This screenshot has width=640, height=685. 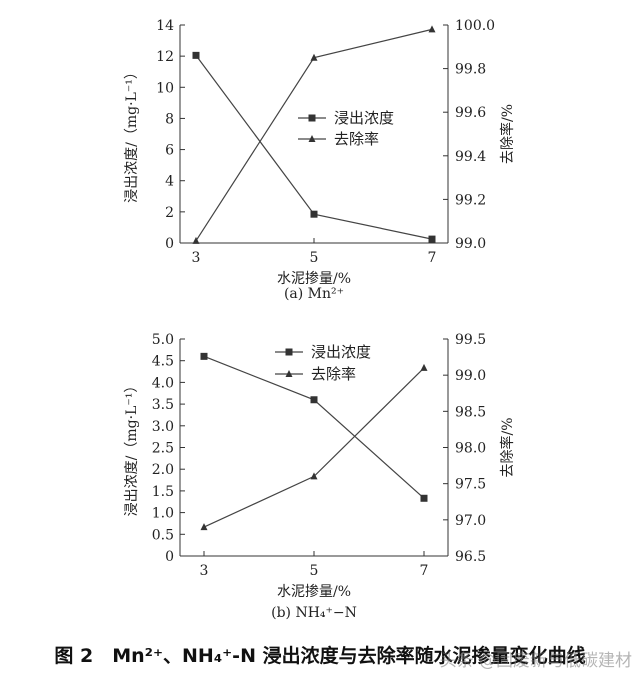 I want to click on chart2-x-tick-label: 7, so click(x=424, y=571).